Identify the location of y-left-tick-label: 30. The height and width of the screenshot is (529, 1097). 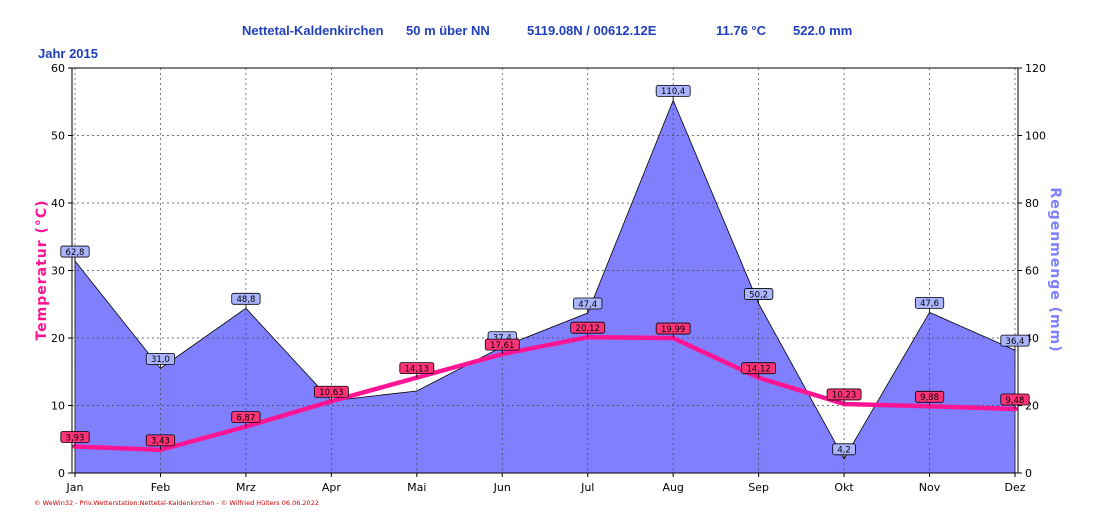
(58, 271).